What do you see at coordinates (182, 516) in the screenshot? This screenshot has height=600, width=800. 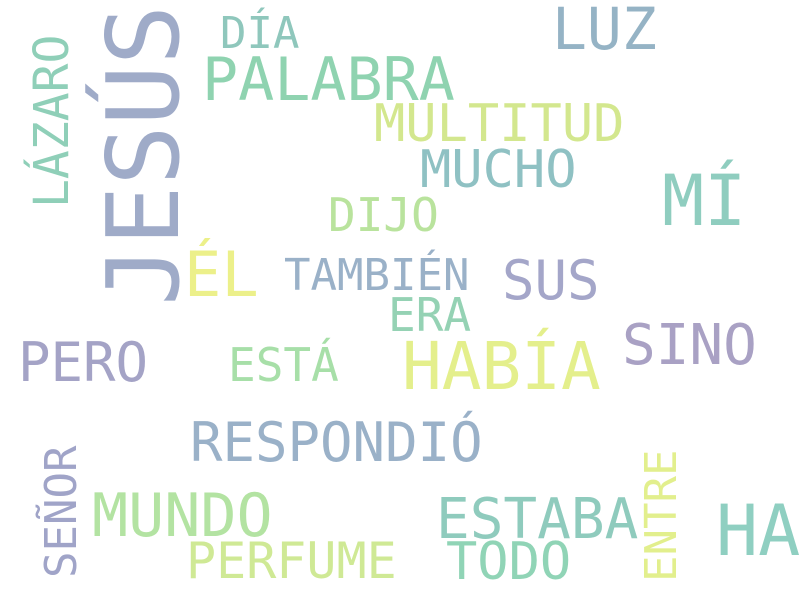 I see `word-mundo: MUNDO` at bounding box center [182, 516].